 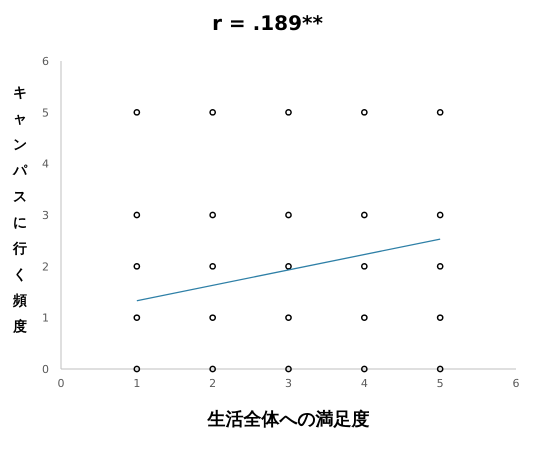 I want to click on y-tick-label: 5, so click(x=45, y=113).